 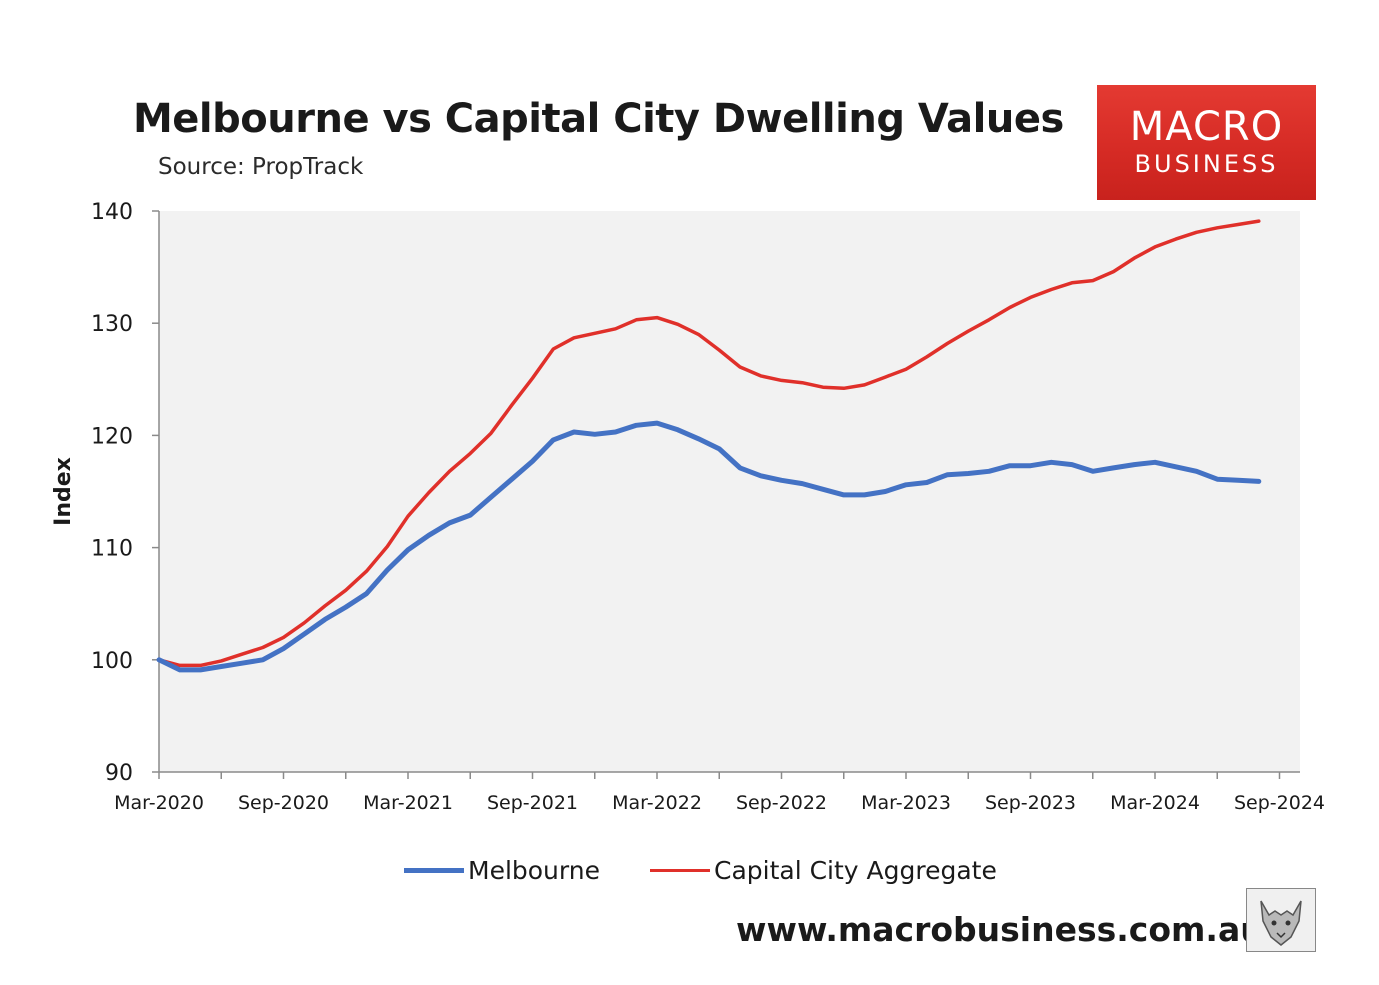 What do you see at coordinates (112, 212) in the screenshot?
I see `y-tick-label: 140` at bounding box center [112, 212].